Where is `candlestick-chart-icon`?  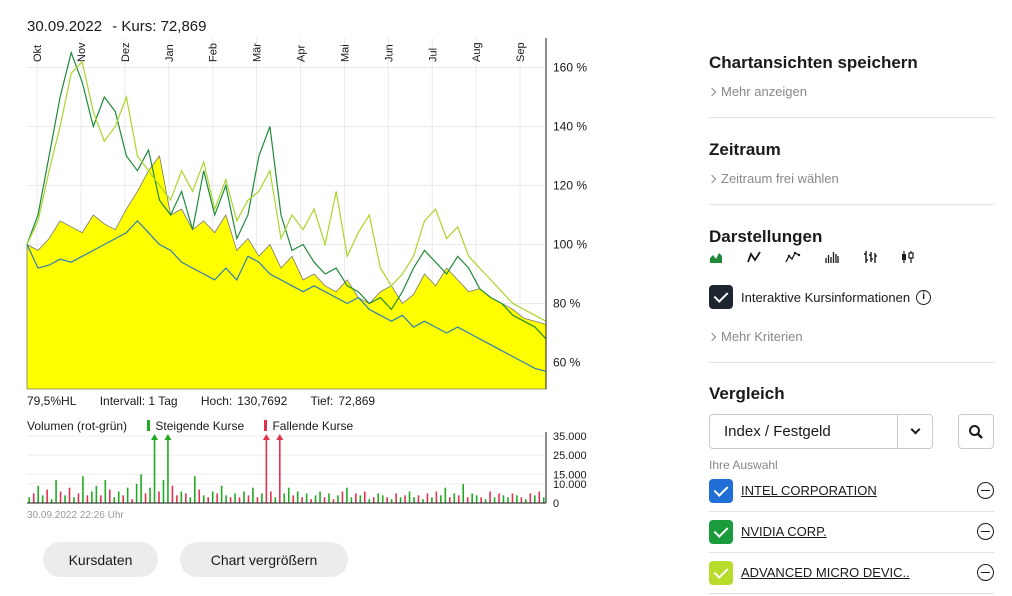
candlestick-chart-icon is located at coordinates (908, 257).